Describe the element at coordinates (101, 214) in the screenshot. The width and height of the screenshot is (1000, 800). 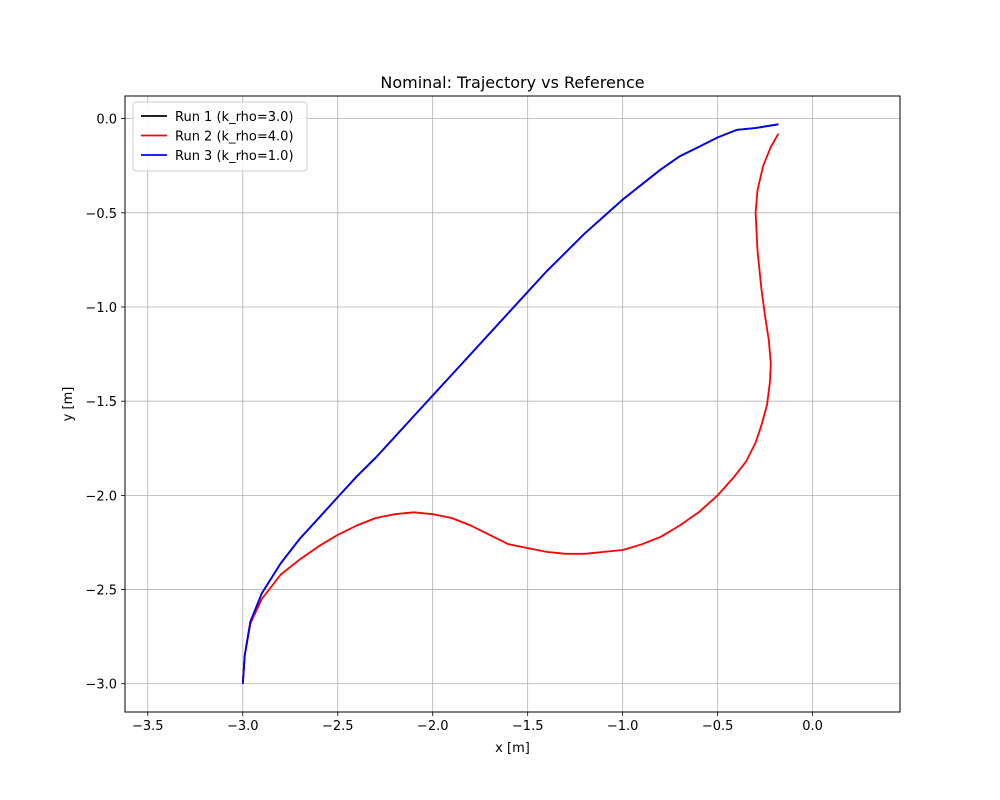
I see `y-tick-label: −0.5` at that location.